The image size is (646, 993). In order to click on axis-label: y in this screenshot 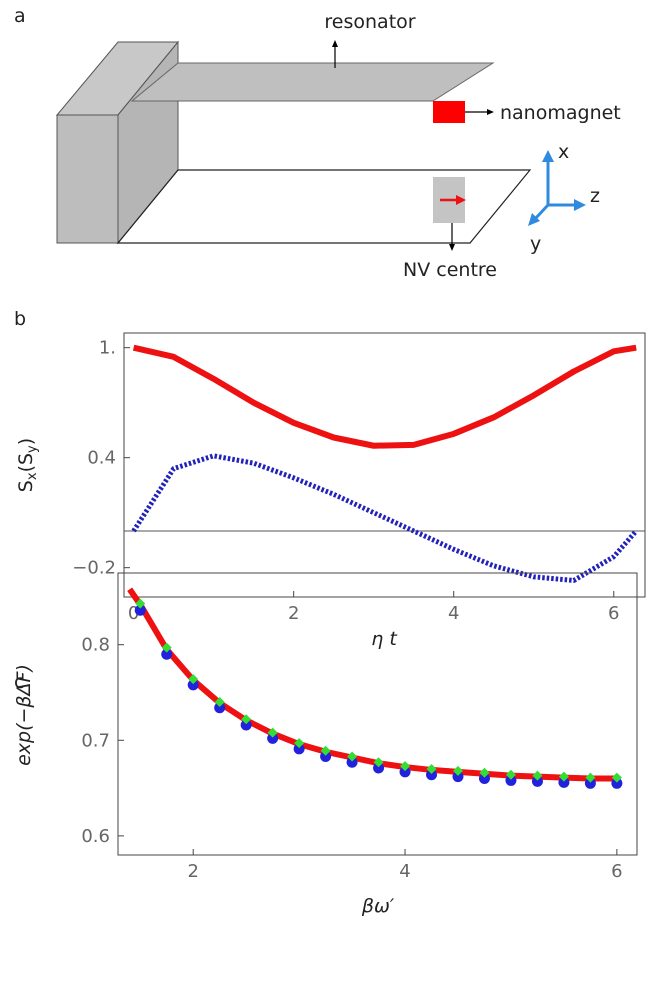, I will do `click(535, 244)`.